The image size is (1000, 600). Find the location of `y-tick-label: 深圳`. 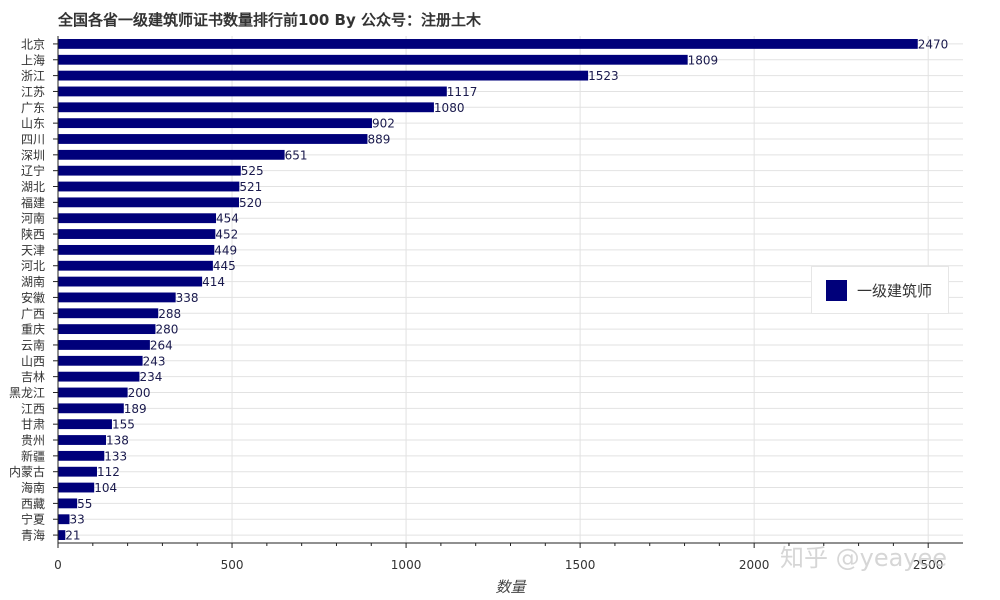

y-tick-label: 深圳 is located at coordinates (33, 155).